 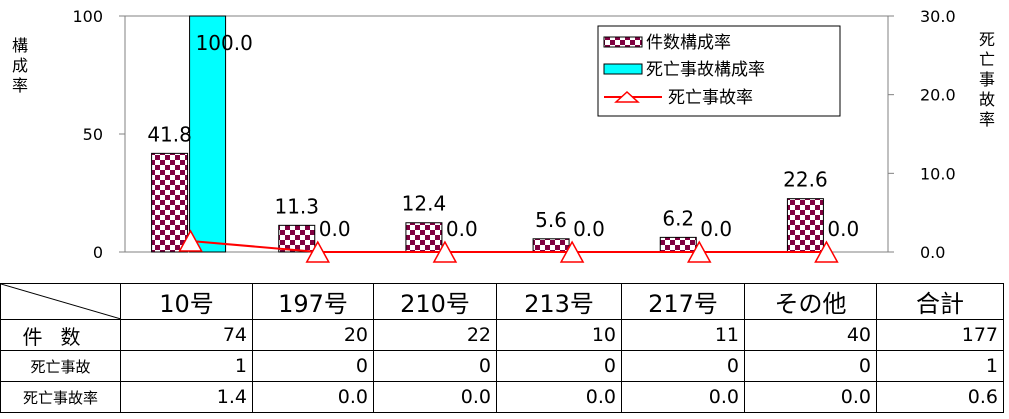 What do you see at coordinates (169, 134) in the screenshot?
I see `data-label-count-rate: 41.8` at bounding box center [169, 134].